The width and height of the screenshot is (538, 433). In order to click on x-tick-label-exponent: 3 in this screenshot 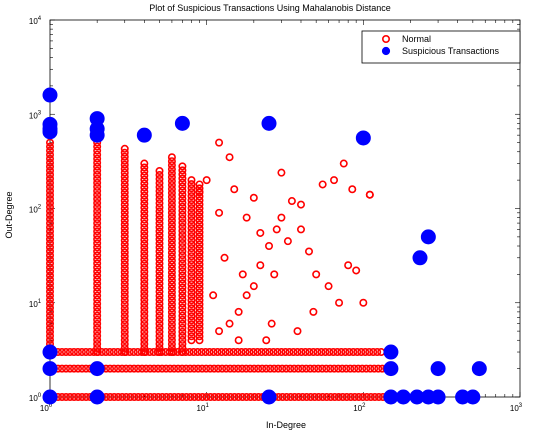, I will do `click(521, 406)`.